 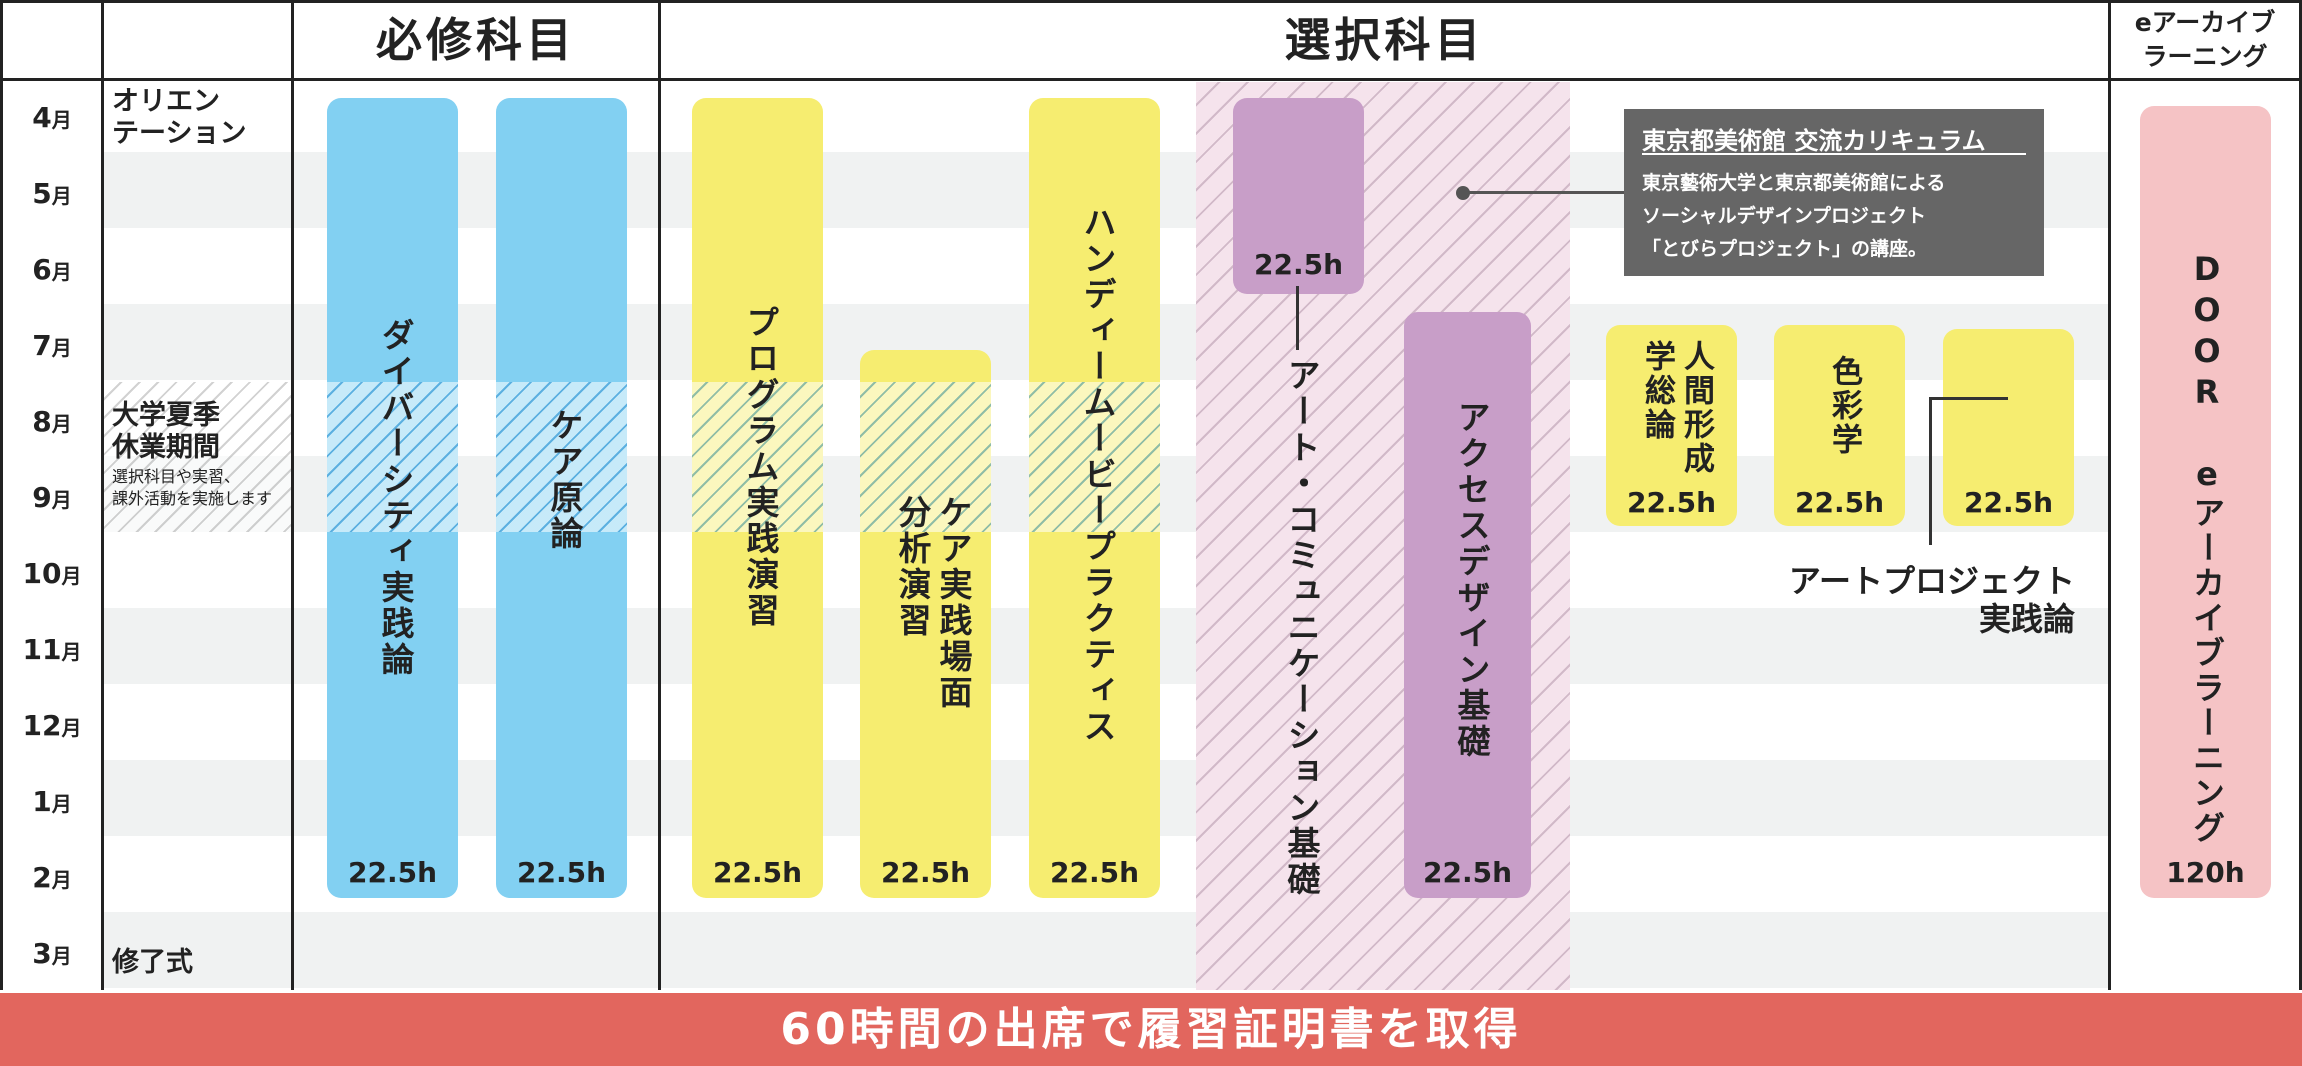 What do you see at coordinates (564, 480) in the screenshot?
I see `course-care-theory-name: ケア原論` at bounding box center [564, 480].